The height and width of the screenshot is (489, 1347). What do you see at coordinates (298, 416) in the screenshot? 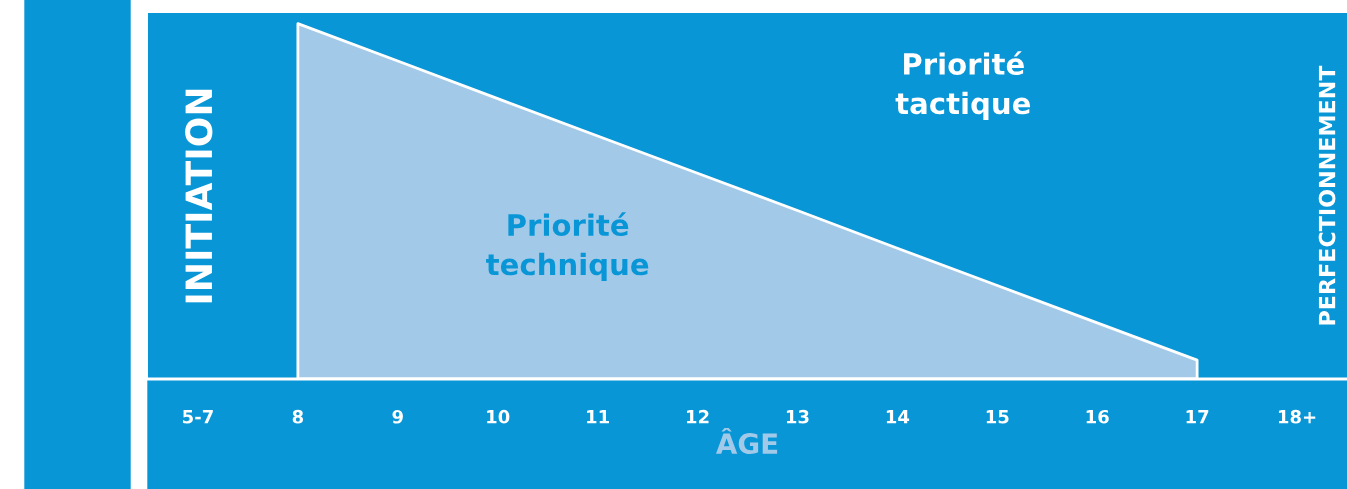
I see `x-tick-label: 8` at bounding box center [298, 416].